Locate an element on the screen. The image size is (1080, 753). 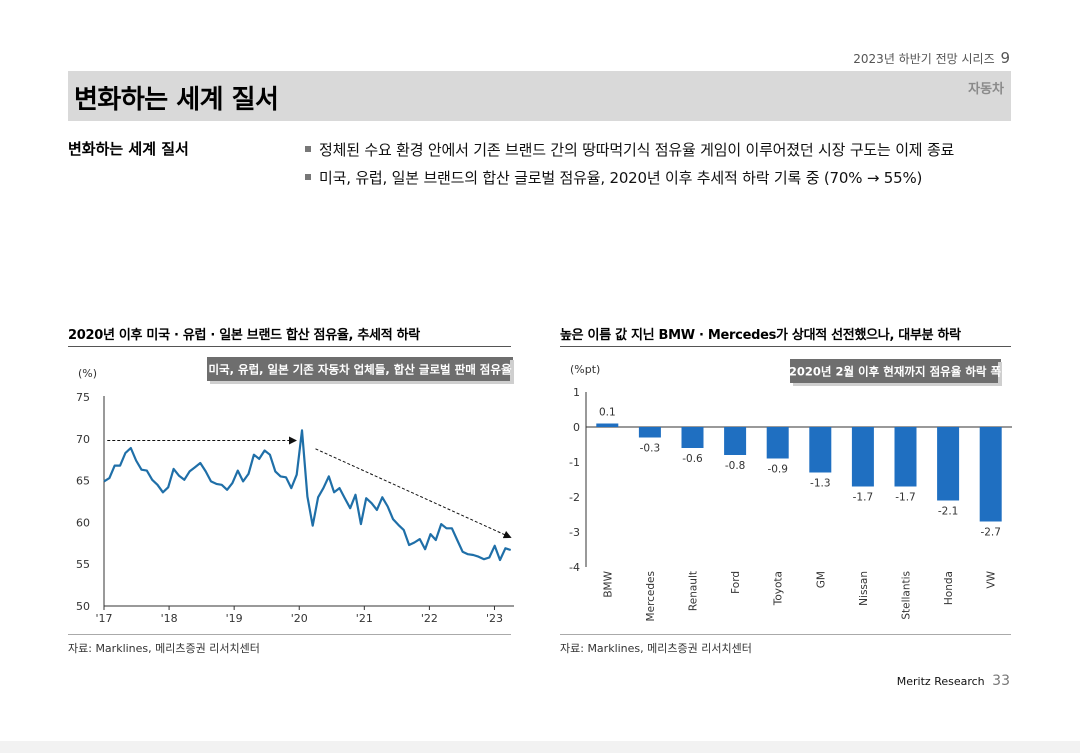
y-tick-label: 70 is located at coordinates (83, 439).